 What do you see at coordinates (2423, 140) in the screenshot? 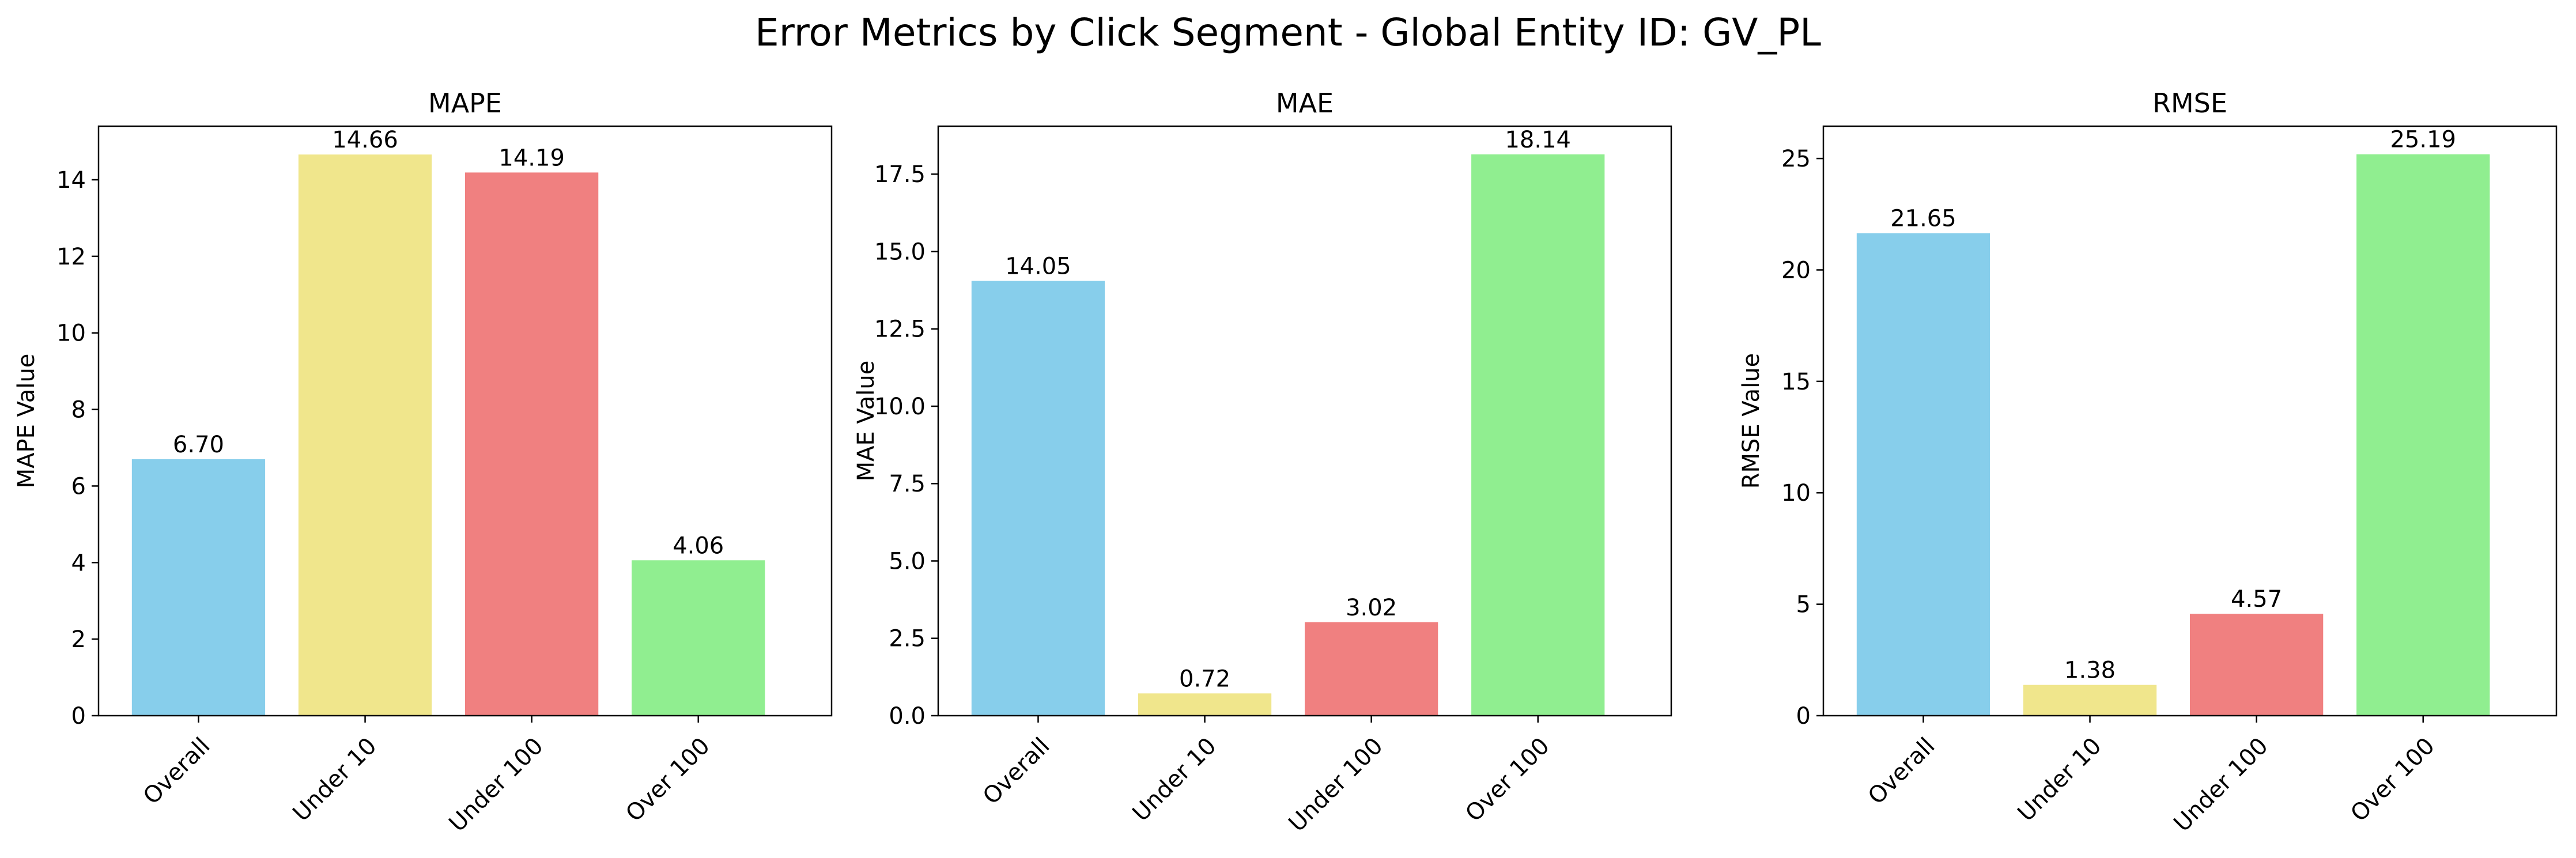
I see `bar-value-label-2-3: 25.19` at bounding box center [2423, 140].